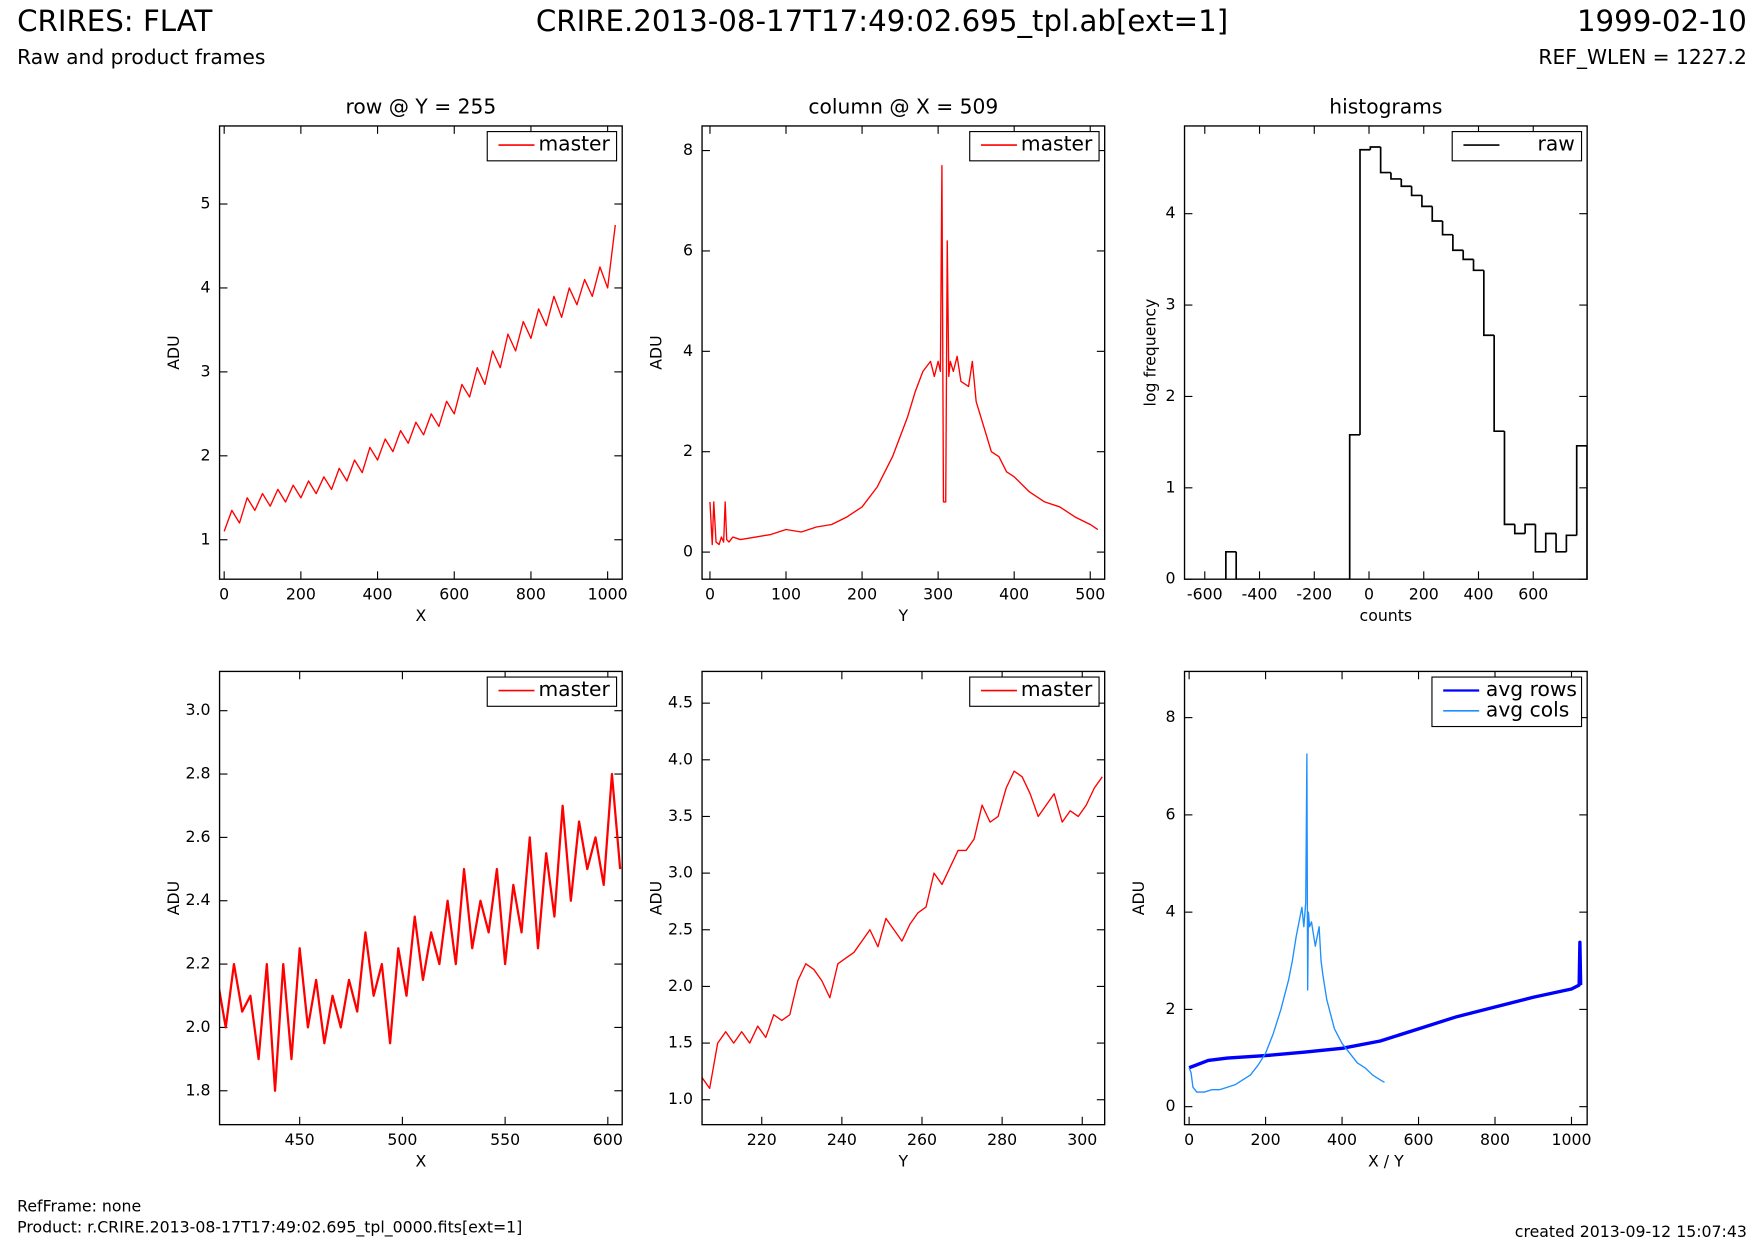 The width and height of the screenshot is (1755, 1245). I want to click on y-tick-label: 1, so click(206, 538).